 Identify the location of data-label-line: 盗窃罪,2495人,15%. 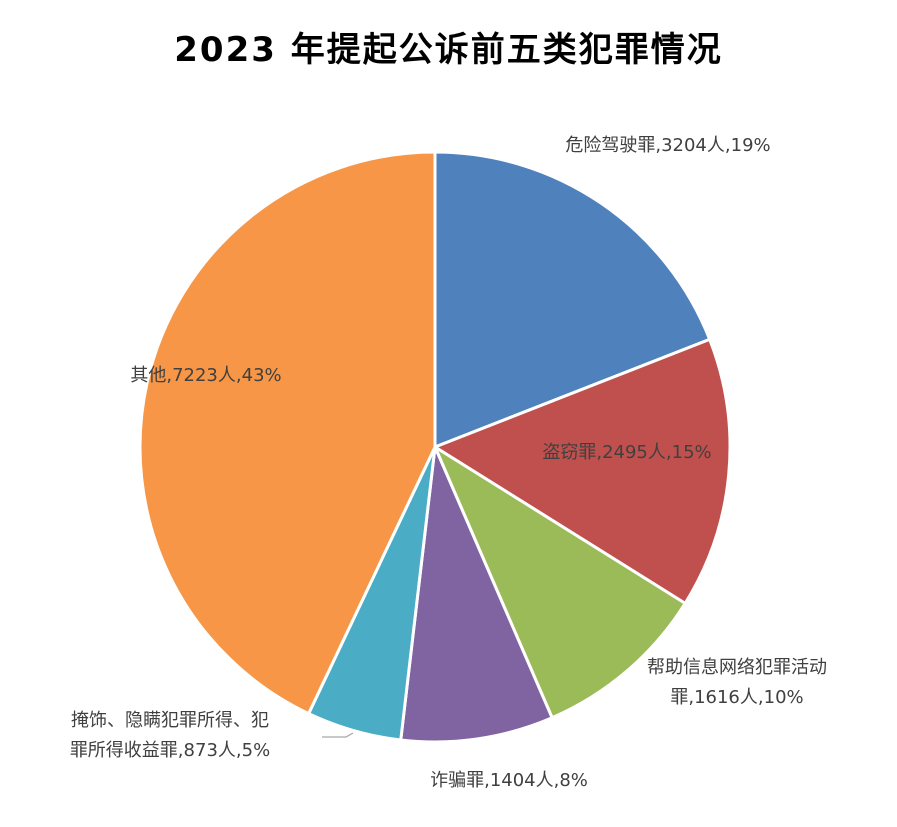
(626, 452).